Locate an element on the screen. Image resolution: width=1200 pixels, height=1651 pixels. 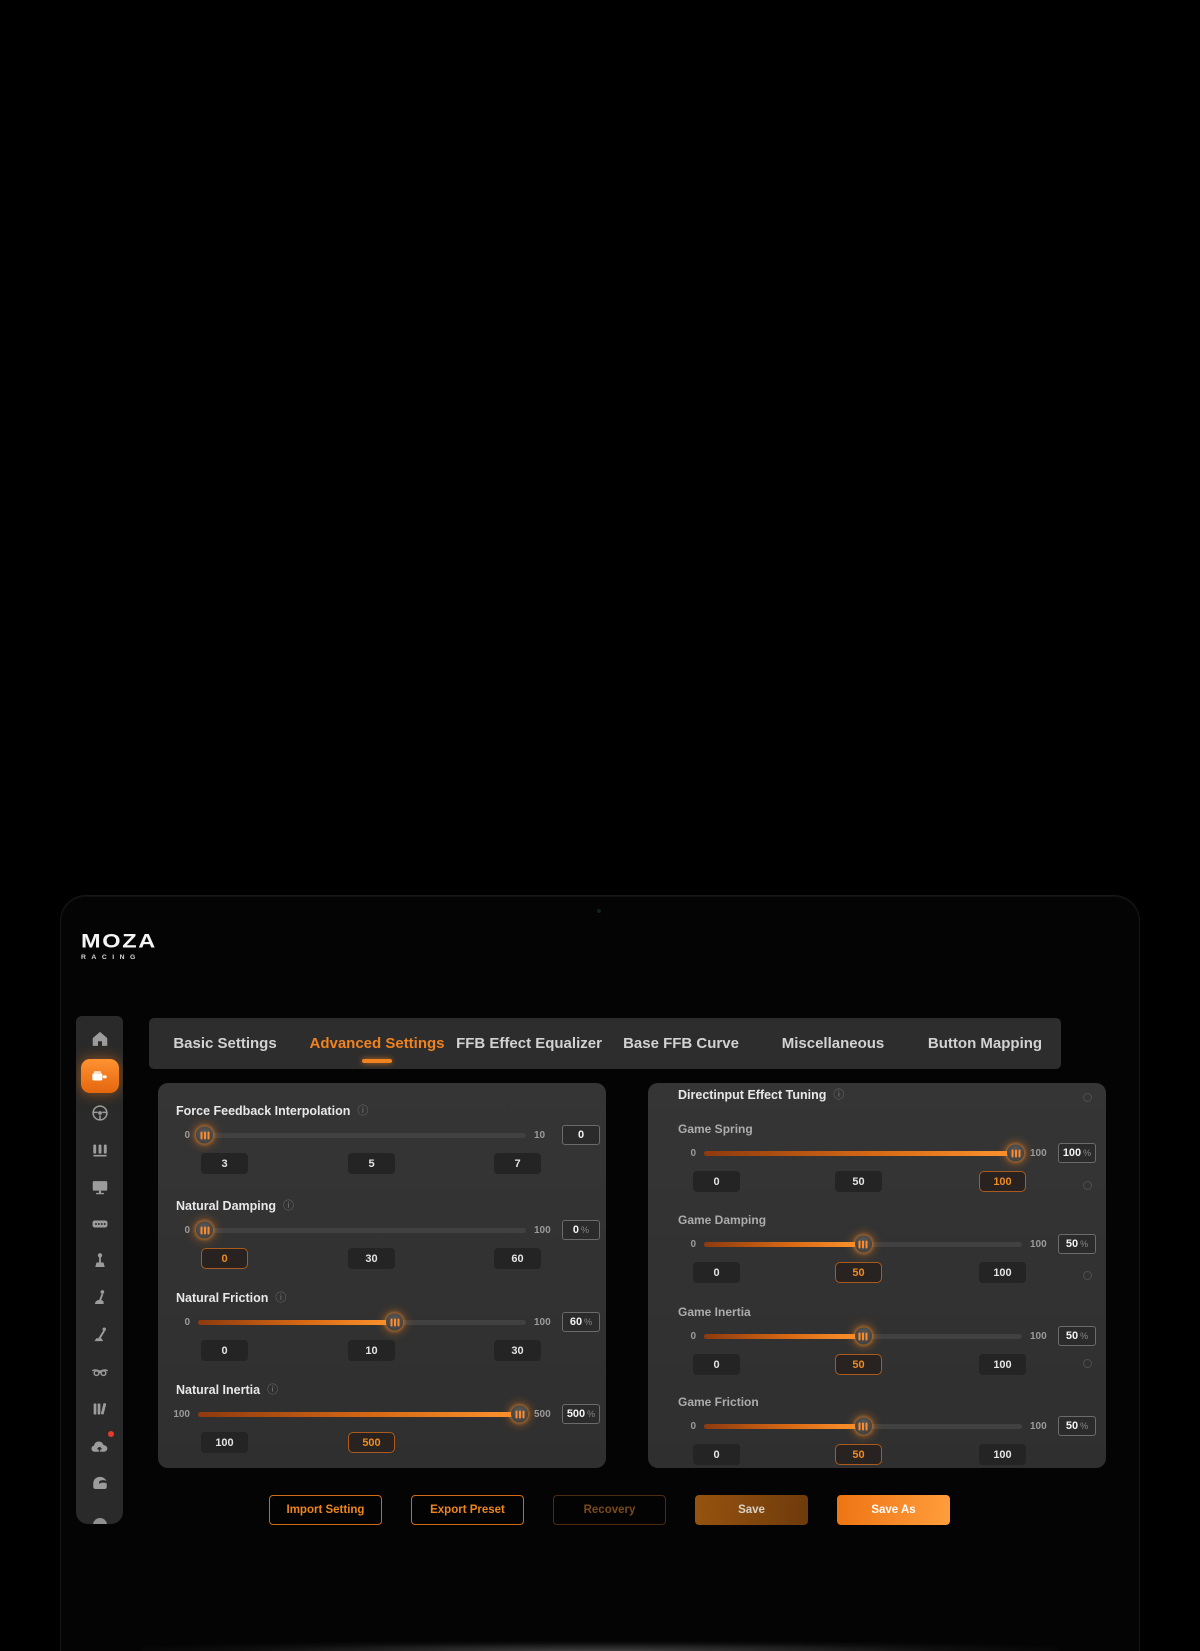
slider-max-label: 500 is located at coordinates (542, 1414).